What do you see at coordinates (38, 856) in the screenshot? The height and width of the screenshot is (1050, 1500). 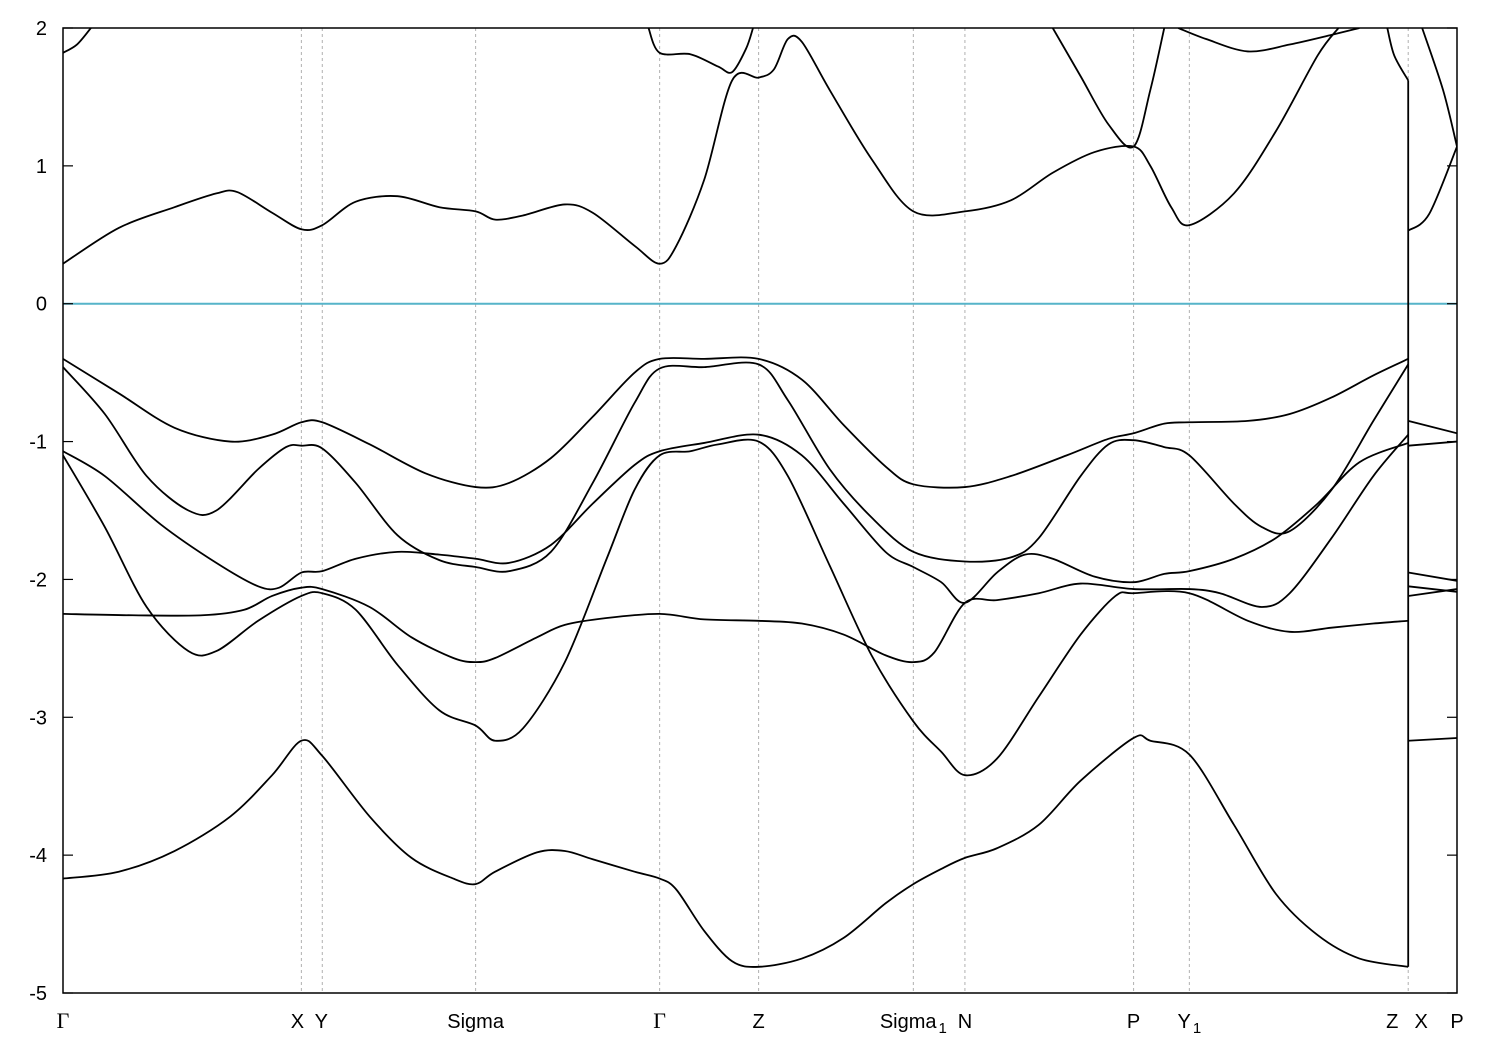 I see `y-tick-label: -4` at bounding box center [38, 856].